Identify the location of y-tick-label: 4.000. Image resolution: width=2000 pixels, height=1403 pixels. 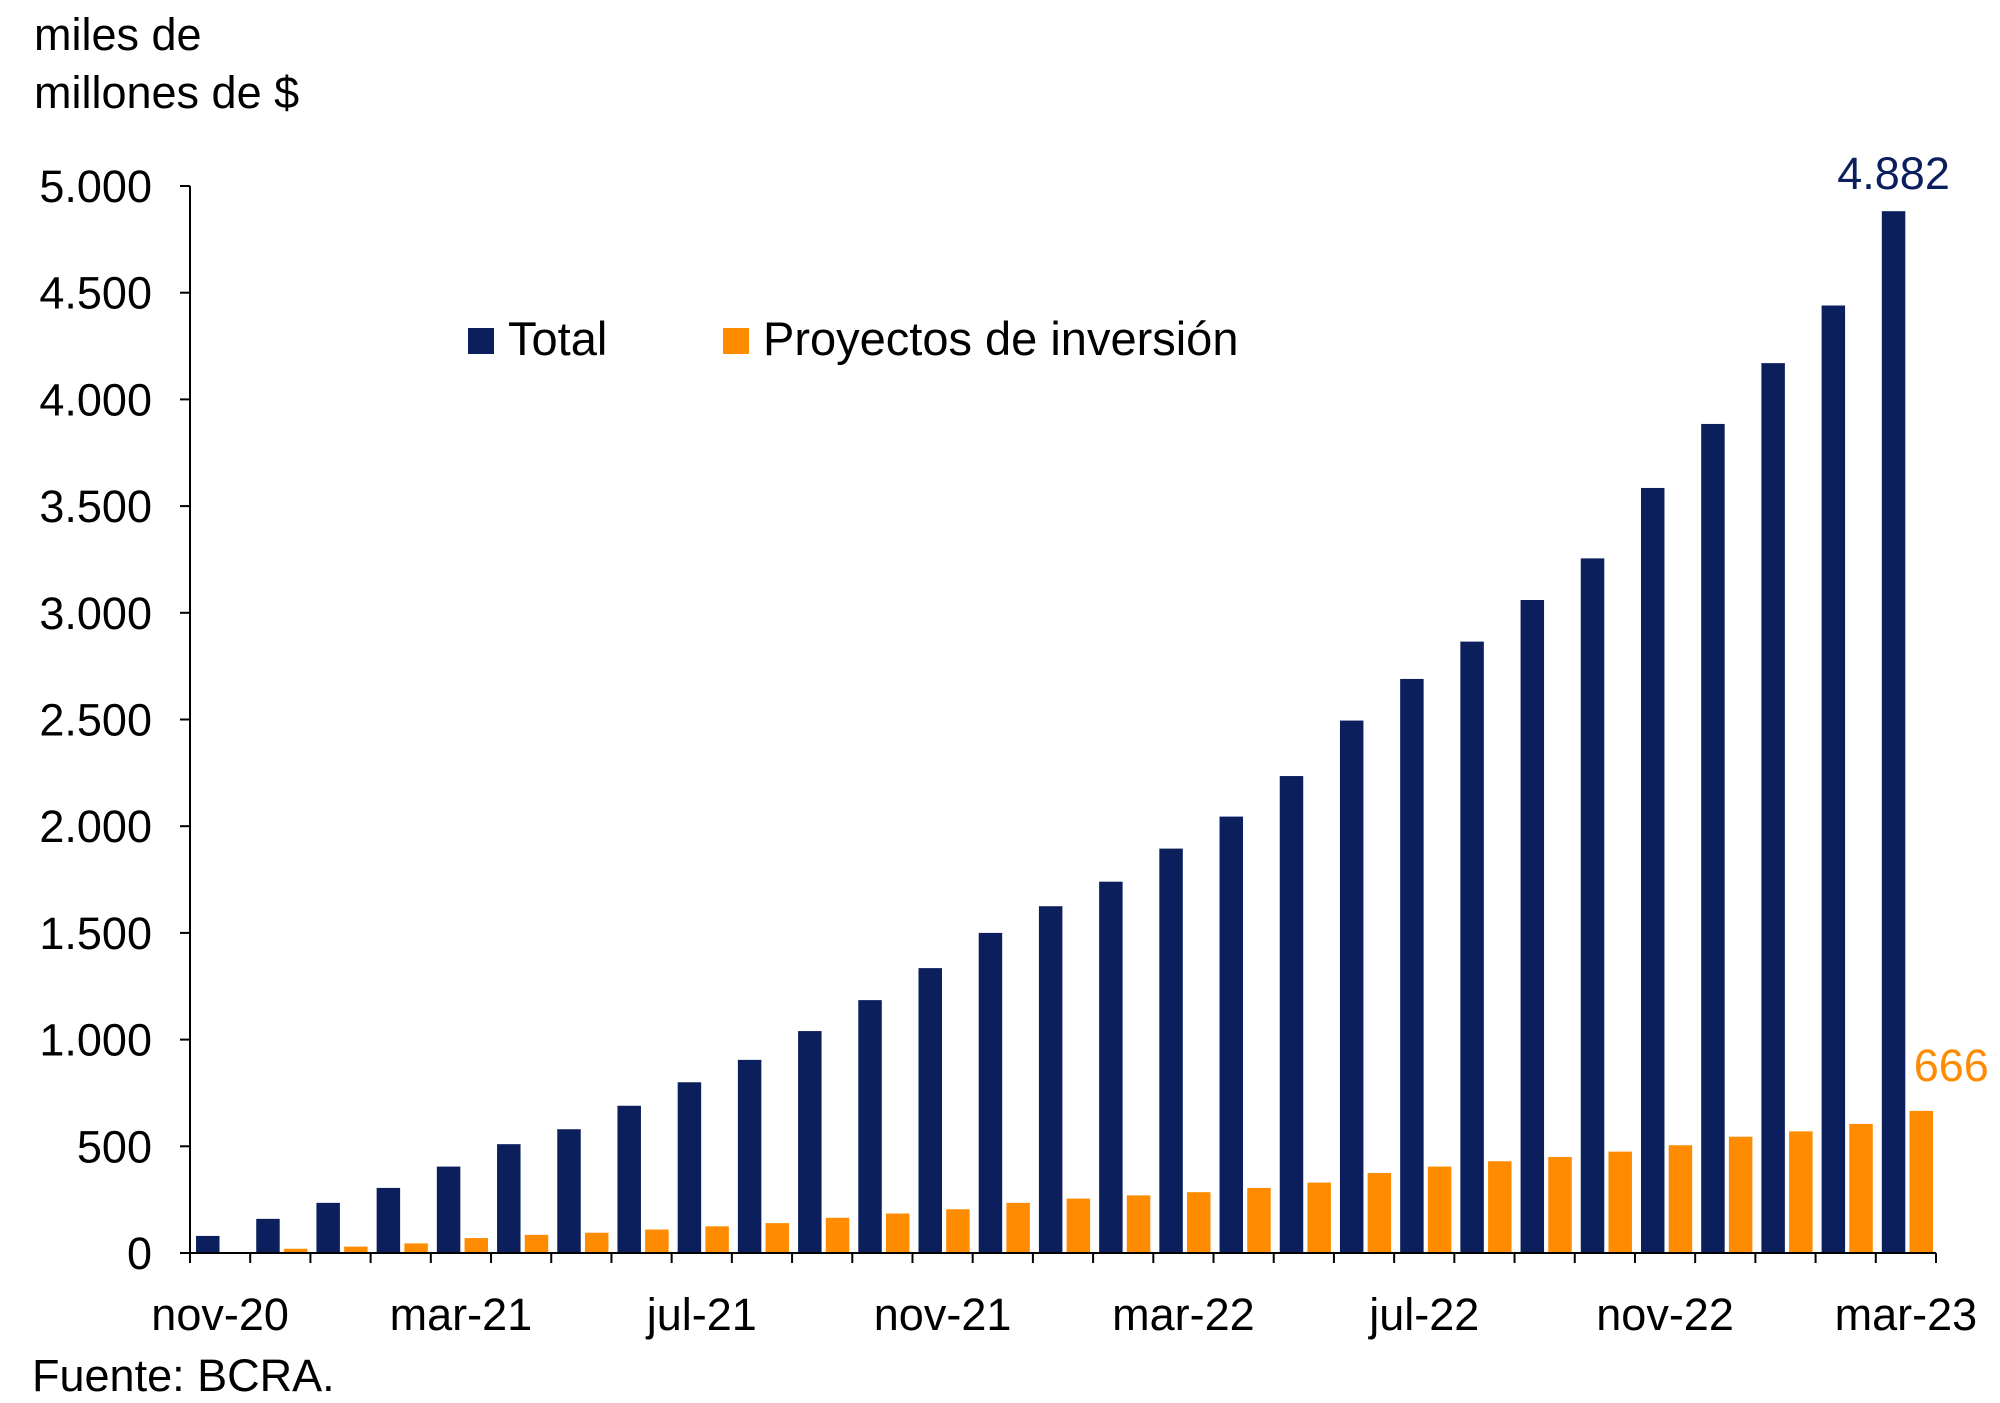
(95, 399).